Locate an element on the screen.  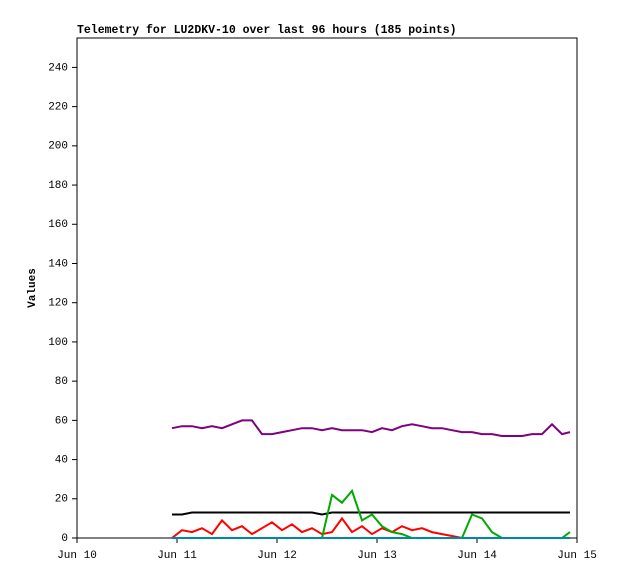
x-tick-label: Jun 15 is located at coordinates (577, 556).